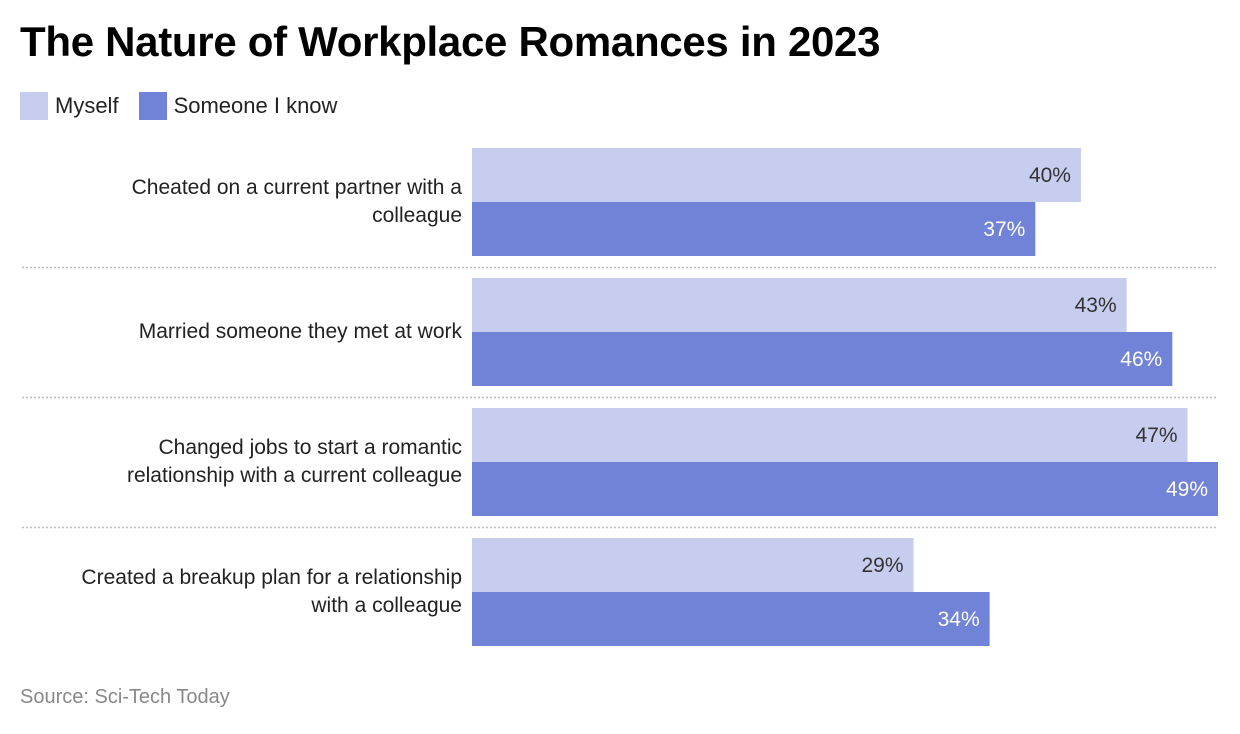 The image size is (1240, 734). I want to click on legend-label-someone-i-know: Someone I know, so click(255, 105).